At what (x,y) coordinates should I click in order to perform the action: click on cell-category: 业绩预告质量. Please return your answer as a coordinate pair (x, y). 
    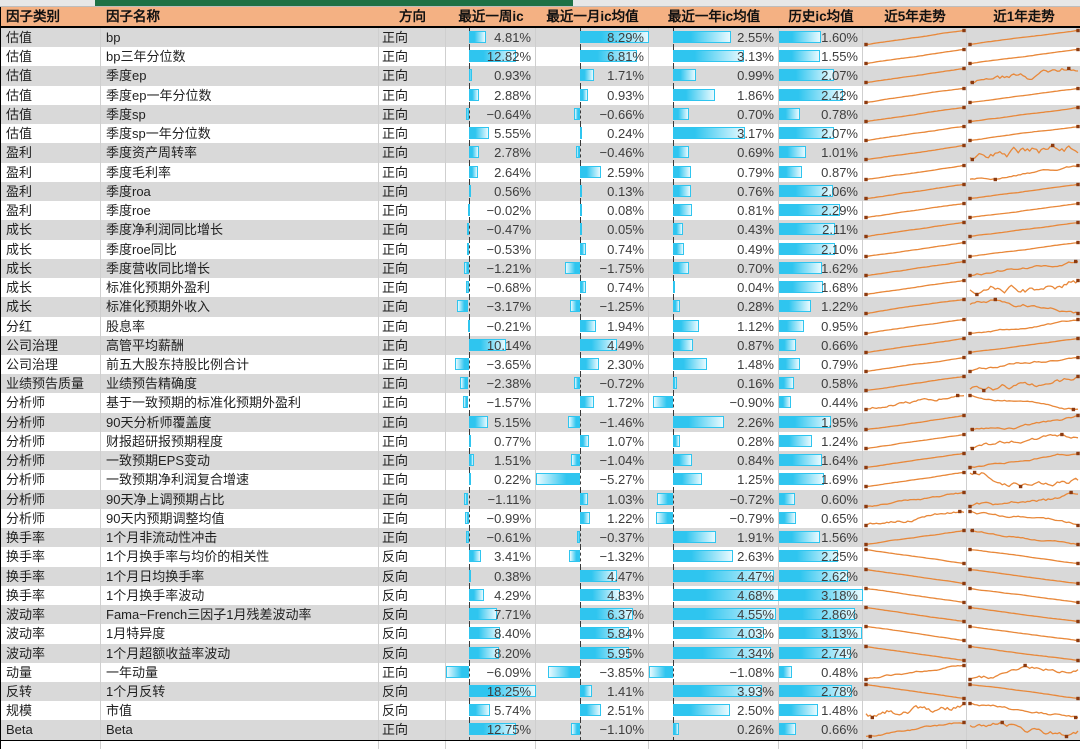
    Looking at the image, I should click on (51, 384).